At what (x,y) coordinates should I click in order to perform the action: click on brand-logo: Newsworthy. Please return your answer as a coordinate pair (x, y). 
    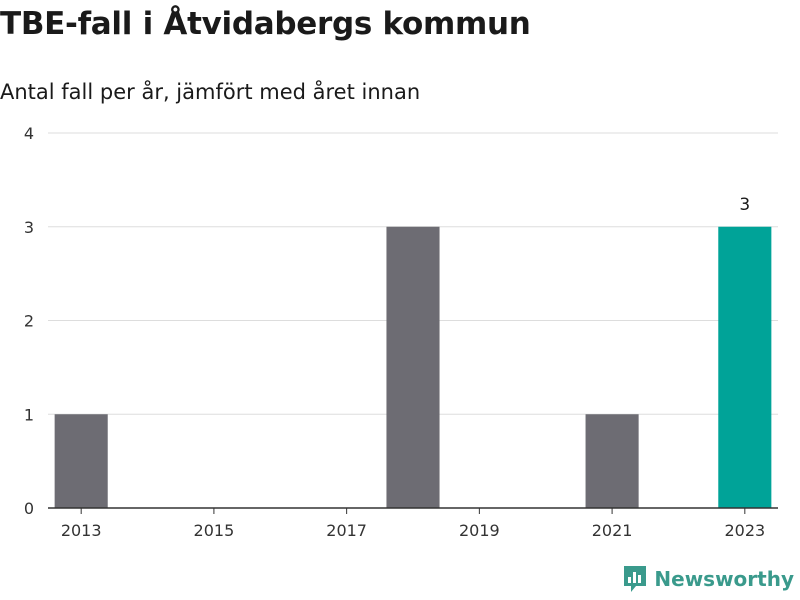
    Looking at the image, I should click on (708, 579).